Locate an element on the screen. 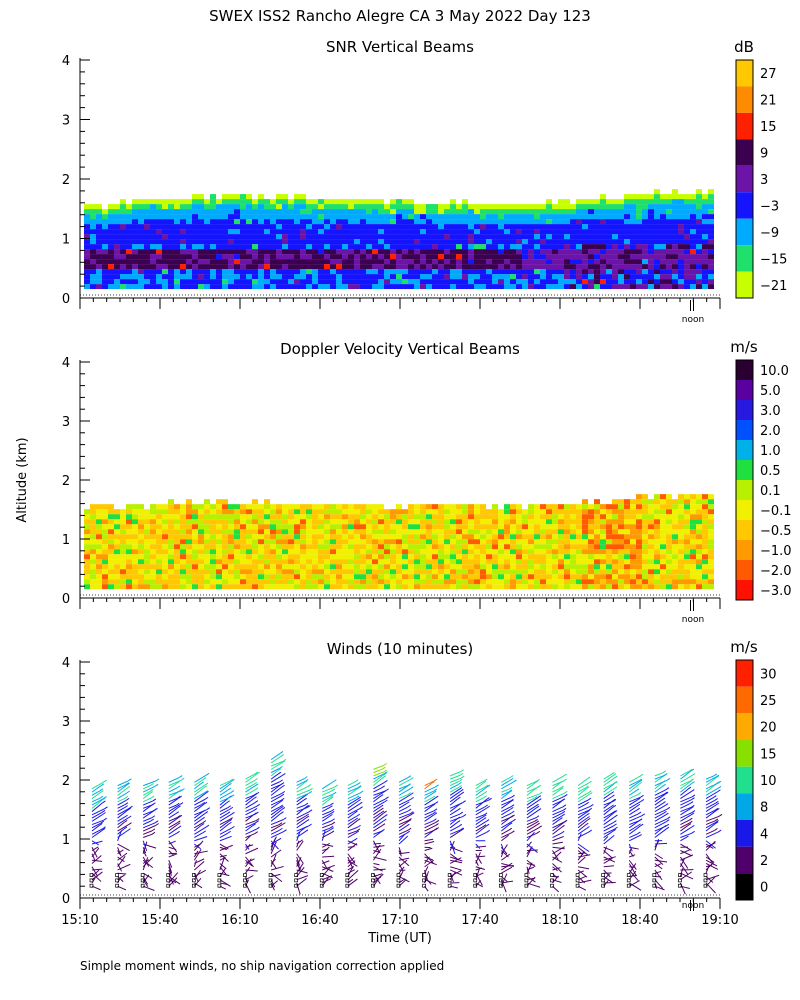  colorbar-label: 10.0 is located at coordinates (774, 371).